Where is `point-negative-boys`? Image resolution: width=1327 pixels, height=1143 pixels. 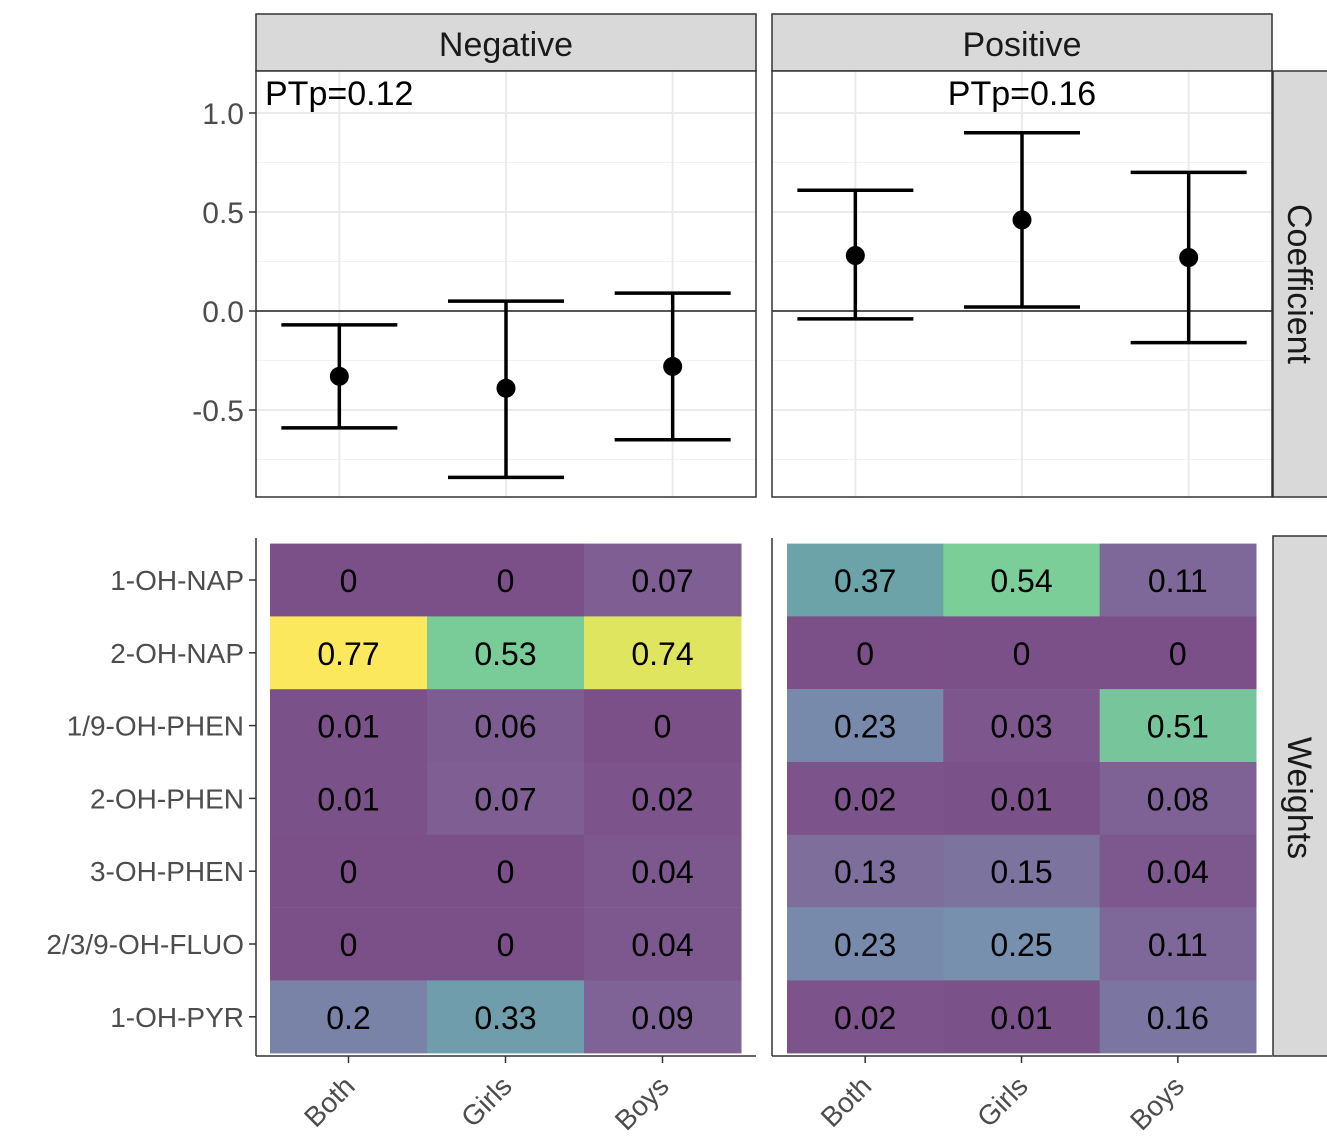 point-negative-boys is located at coordinates (673, 366).